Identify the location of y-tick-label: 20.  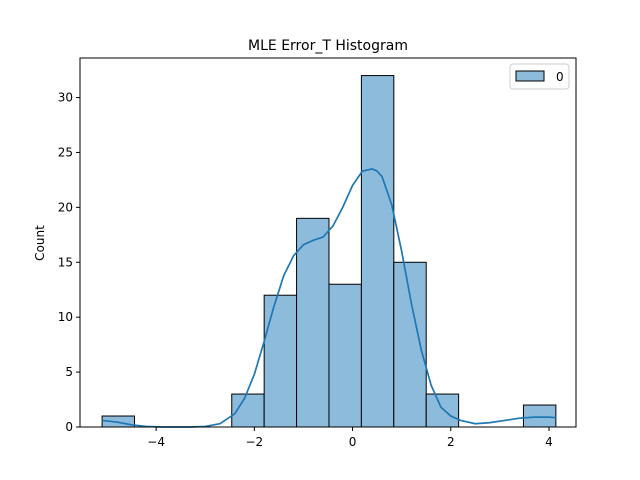
(65, 207).